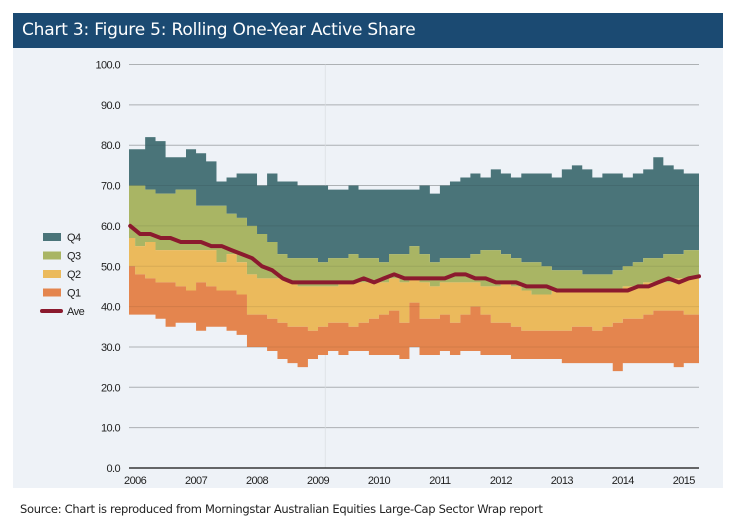  Describe the element at coordinates (562, 481) in the screenshot. I see `x-tick-label: 2013` at that location.